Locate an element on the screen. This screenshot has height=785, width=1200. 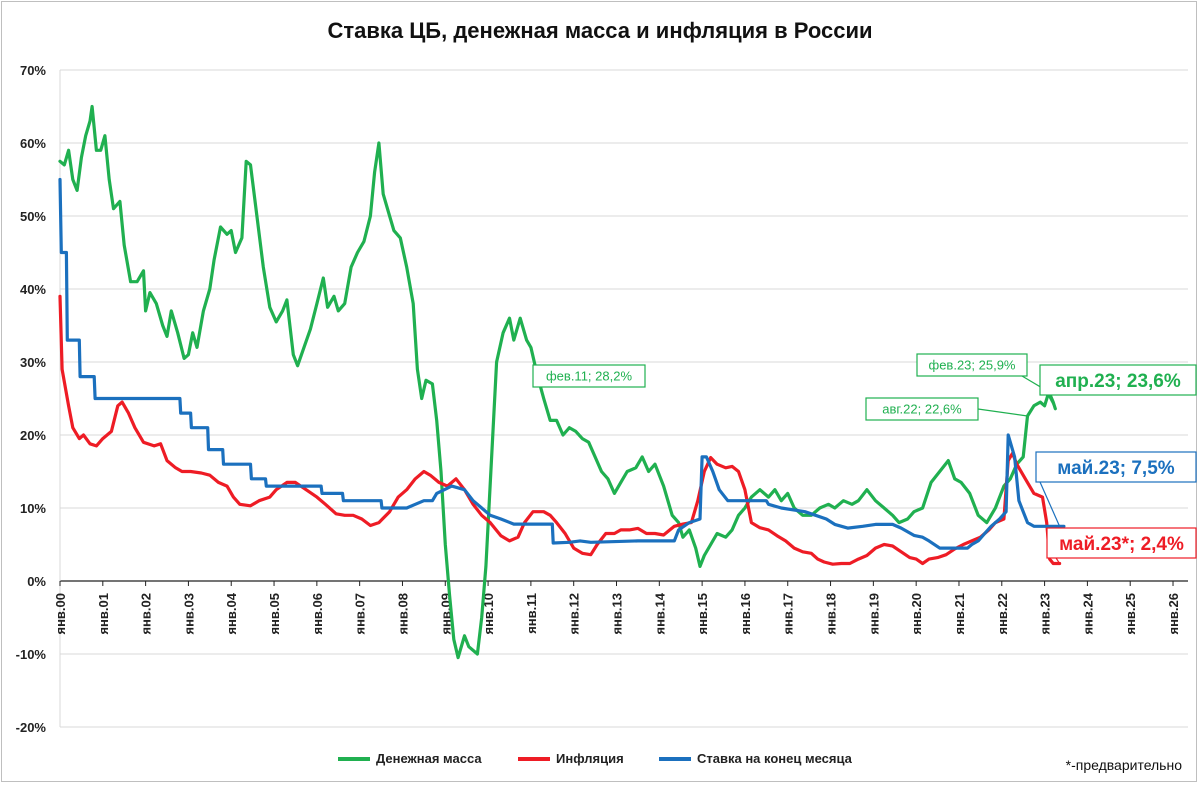
y-tick-label: 70% is located at coordinates (33, 70).